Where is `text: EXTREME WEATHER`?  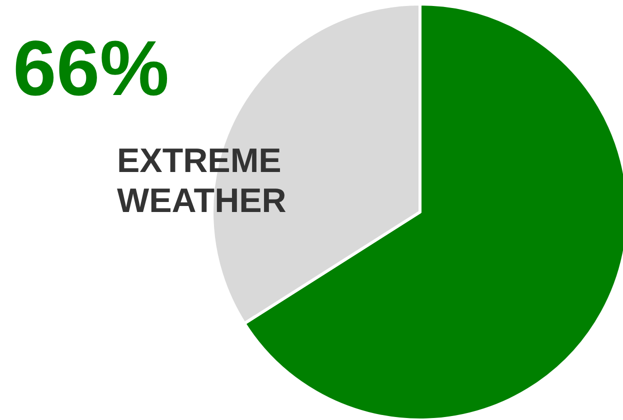
text: EXTREME WEATHER is located at coordinates (204, 181).